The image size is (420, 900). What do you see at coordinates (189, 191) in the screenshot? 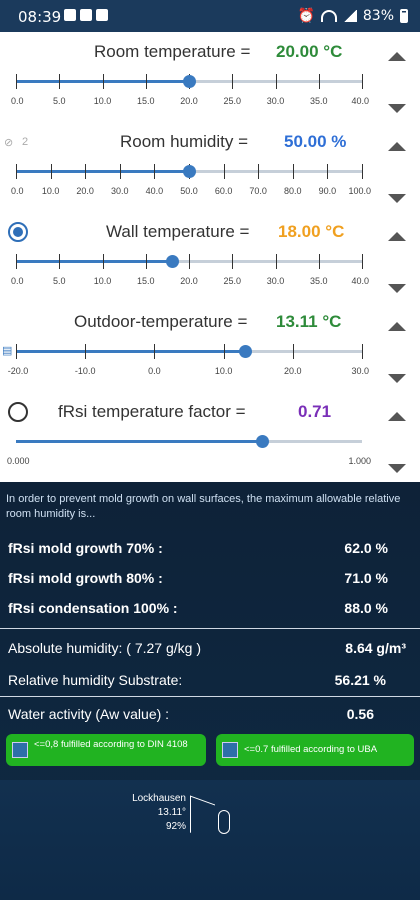
I see `tick-label: 50.0` at bounding box center [189, 191].